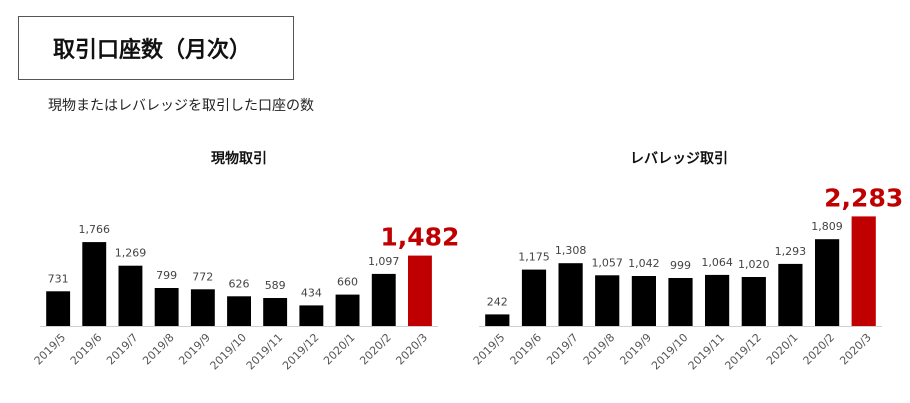  What do you see at coordinates (95, 229) in the screenshot?
I see `spot-value-label-2019/6: 1,766` at bounding box center [95, 229].